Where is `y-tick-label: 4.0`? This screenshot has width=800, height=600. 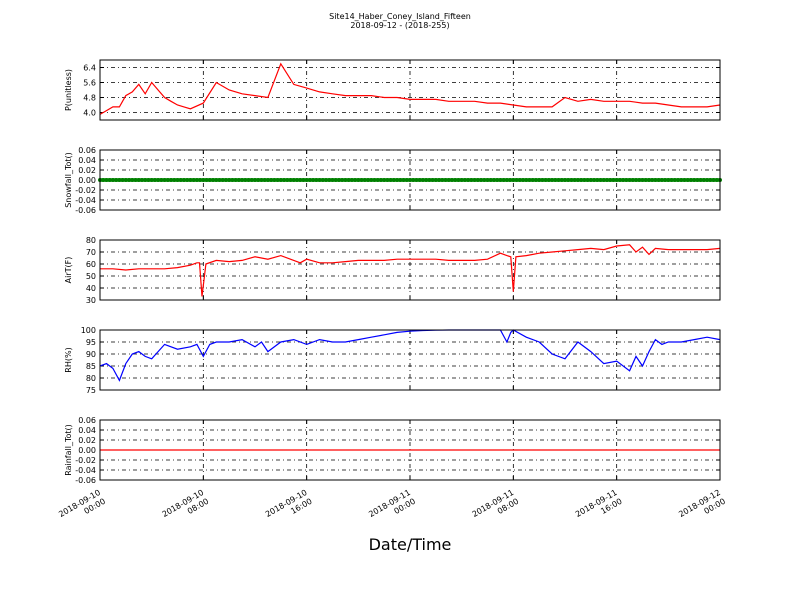
y-tick-label: 4.0 is located at coordinates (89, 113).